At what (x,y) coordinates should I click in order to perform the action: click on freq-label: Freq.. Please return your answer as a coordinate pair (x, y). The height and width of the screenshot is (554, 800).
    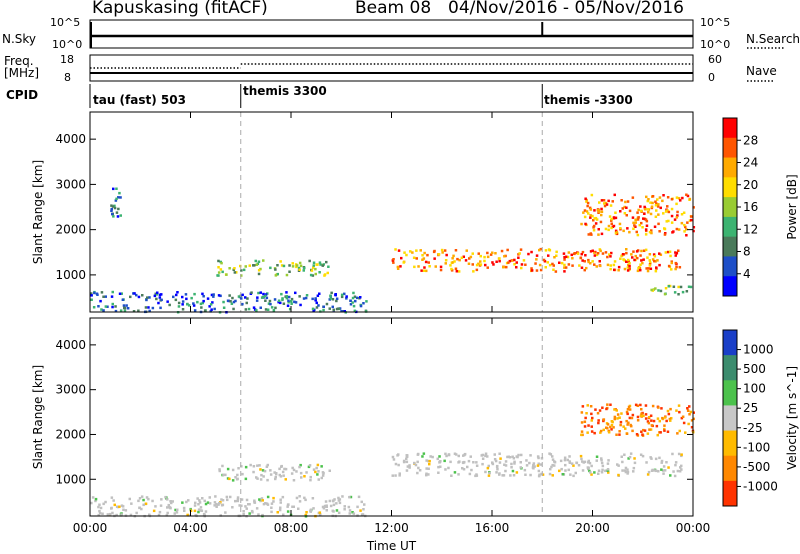
    Looking at the image, I should click on (19, 61).